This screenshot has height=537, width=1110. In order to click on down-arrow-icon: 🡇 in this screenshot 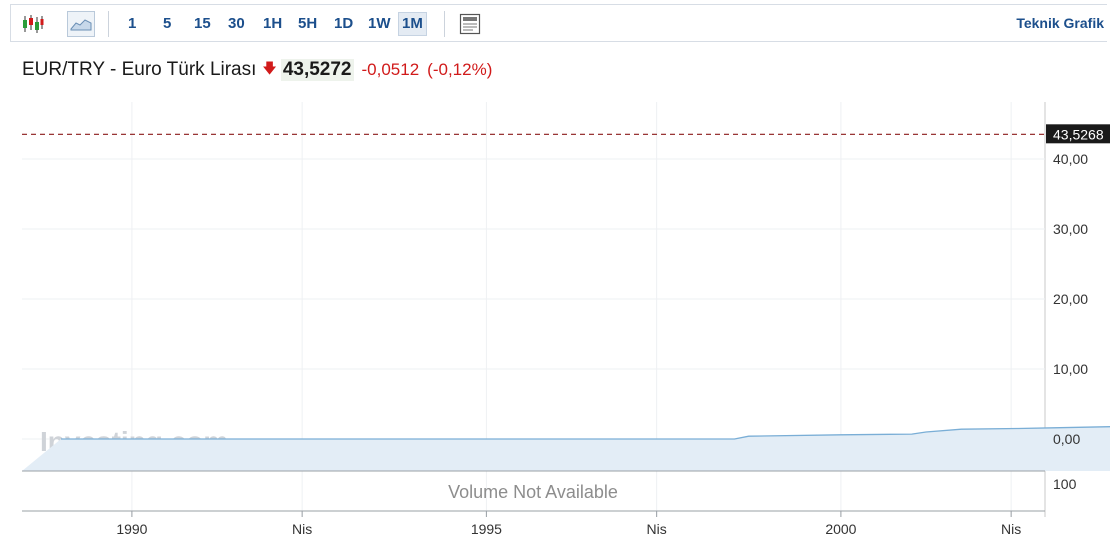, I will do `click(269, 68)`.